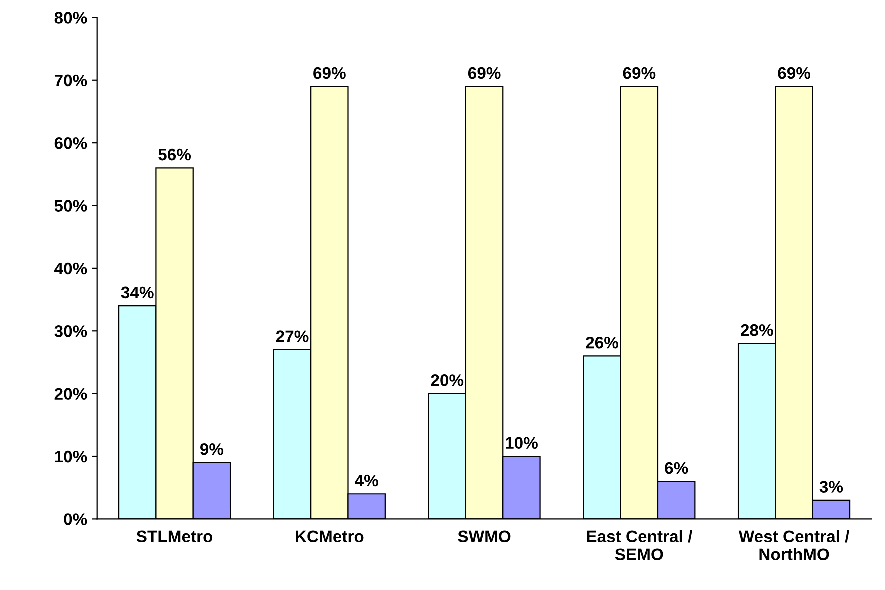 Image resolution: width=885 pixels, height=590 pixels. What do you see at coordinates (757, 330) in the screenshot?
I see `data-label: 28%` at bounding box center [757, 330].